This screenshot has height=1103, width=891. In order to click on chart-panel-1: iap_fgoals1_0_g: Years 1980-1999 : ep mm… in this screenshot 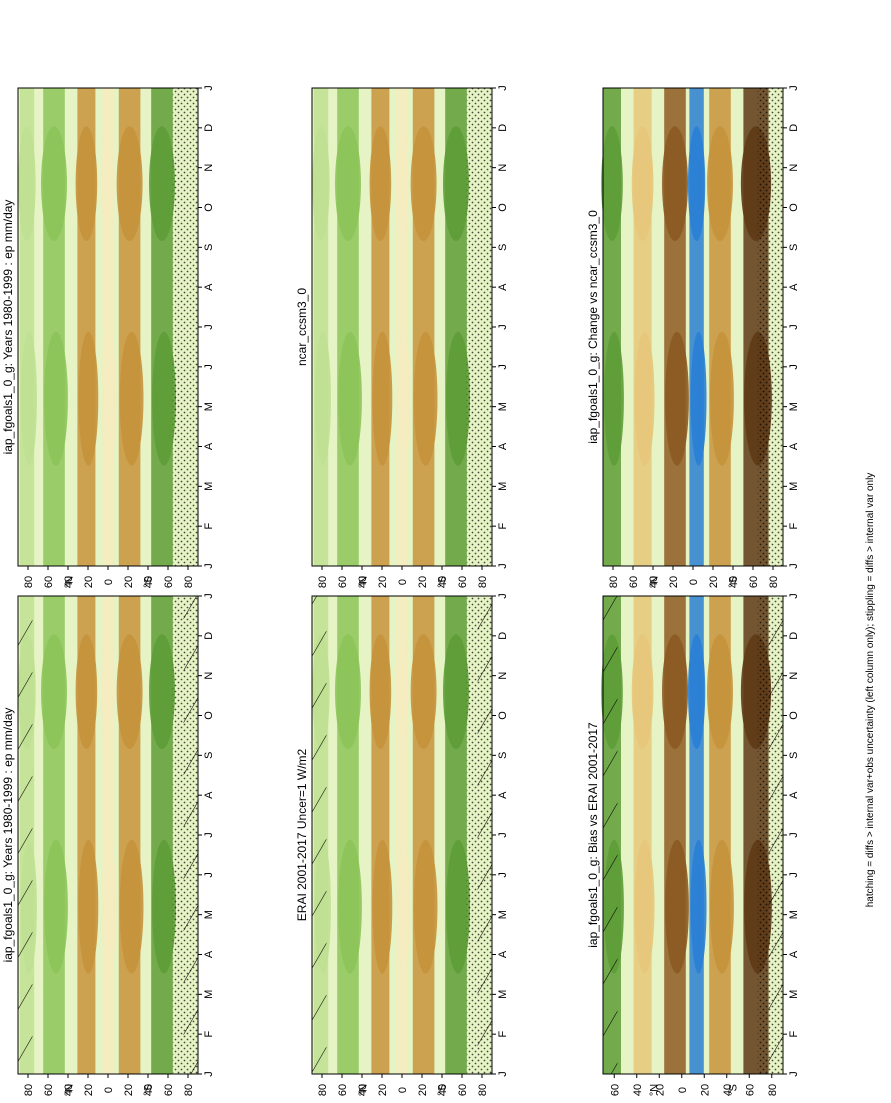, I will do `click(108, 336)`.